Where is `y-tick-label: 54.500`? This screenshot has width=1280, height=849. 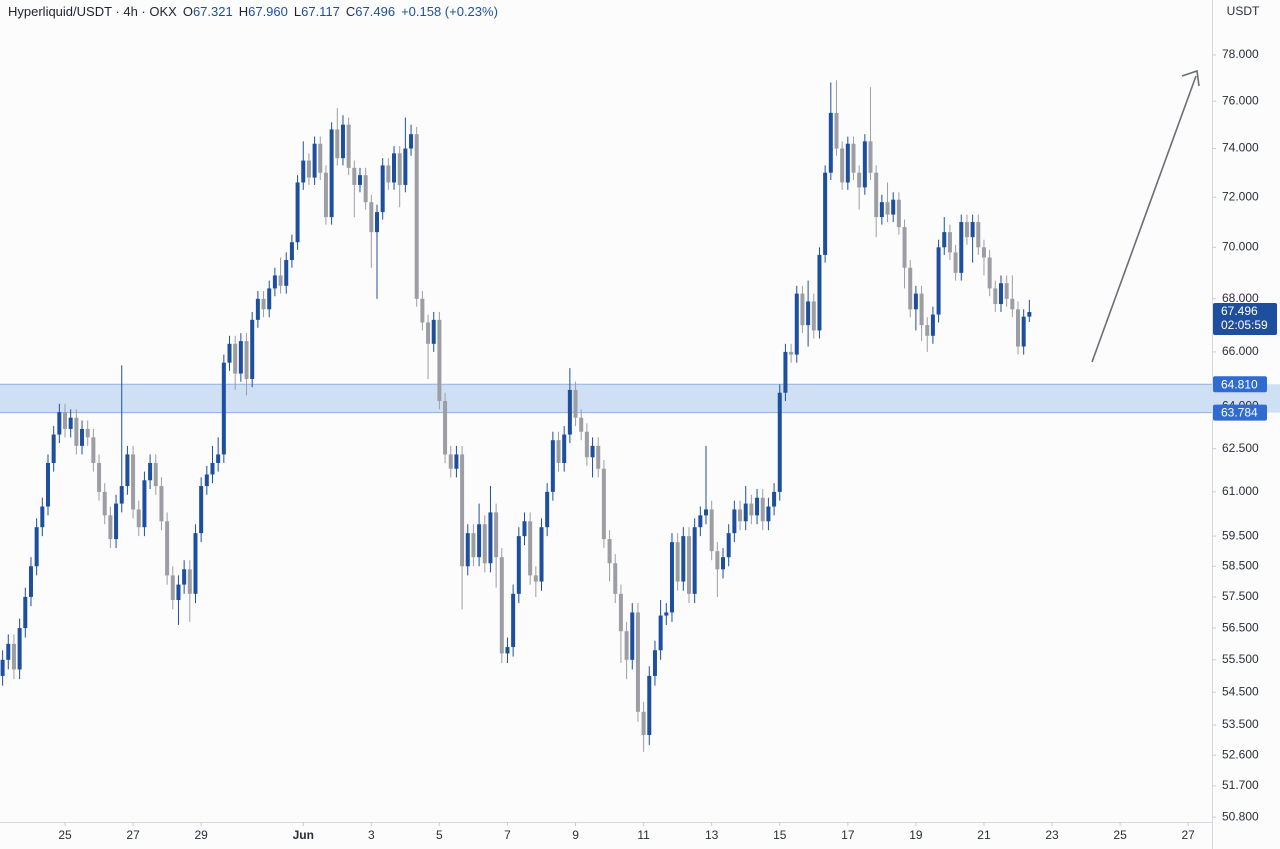
y-tick-label: 54.500 is located at coordinates (1240, 691).